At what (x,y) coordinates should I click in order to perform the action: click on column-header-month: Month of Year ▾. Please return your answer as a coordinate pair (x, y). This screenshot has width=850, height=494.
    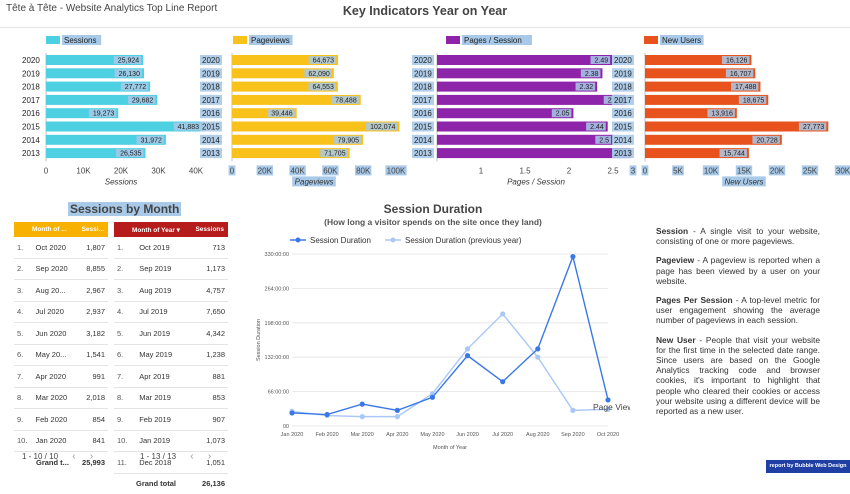
    Looking at the image, I should click on (151, 229).